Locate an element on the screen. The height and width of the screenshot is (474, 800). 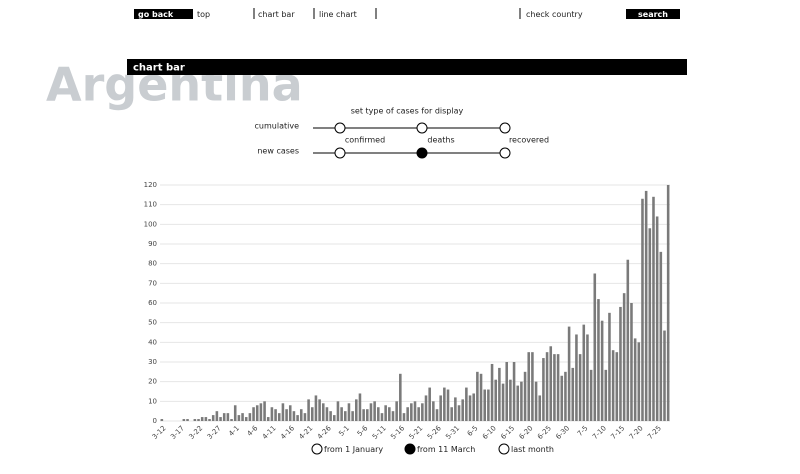
range-label: from 1 January is located at coordinates (353, 449).